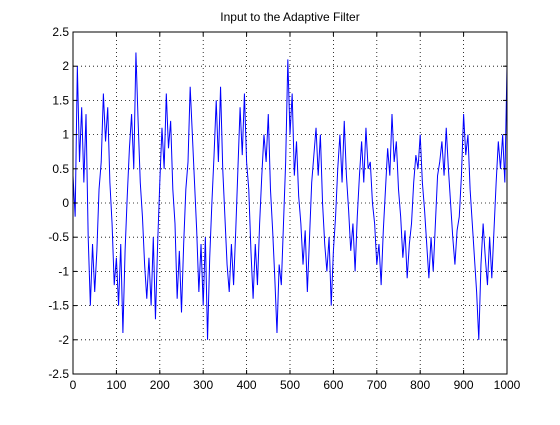  I want to click on y-tick-label: -0.5, so click(58, 237).